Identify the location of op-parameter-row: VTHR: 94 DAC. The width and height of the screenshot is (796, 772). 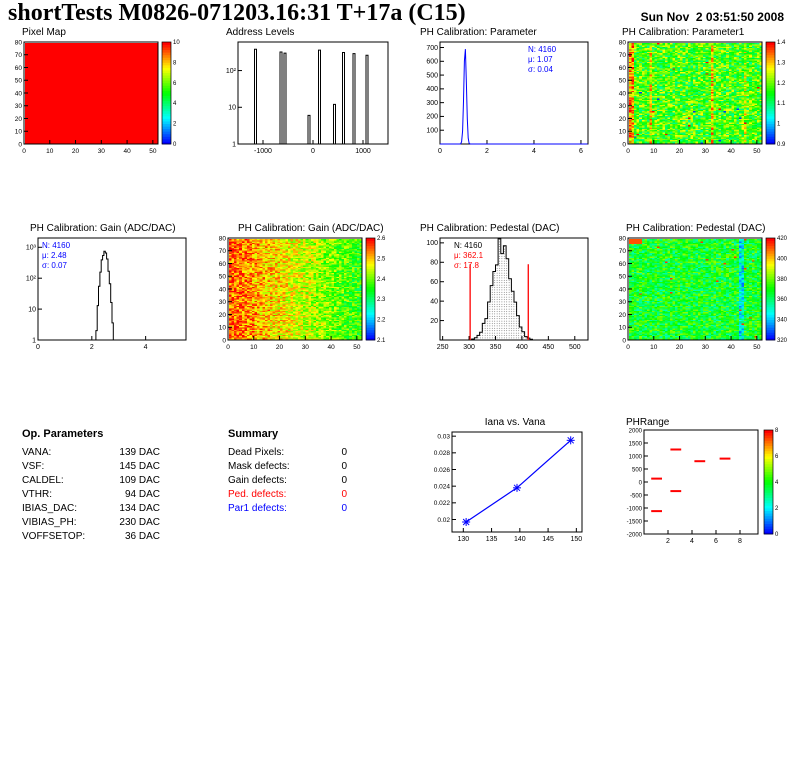
(91, 495).